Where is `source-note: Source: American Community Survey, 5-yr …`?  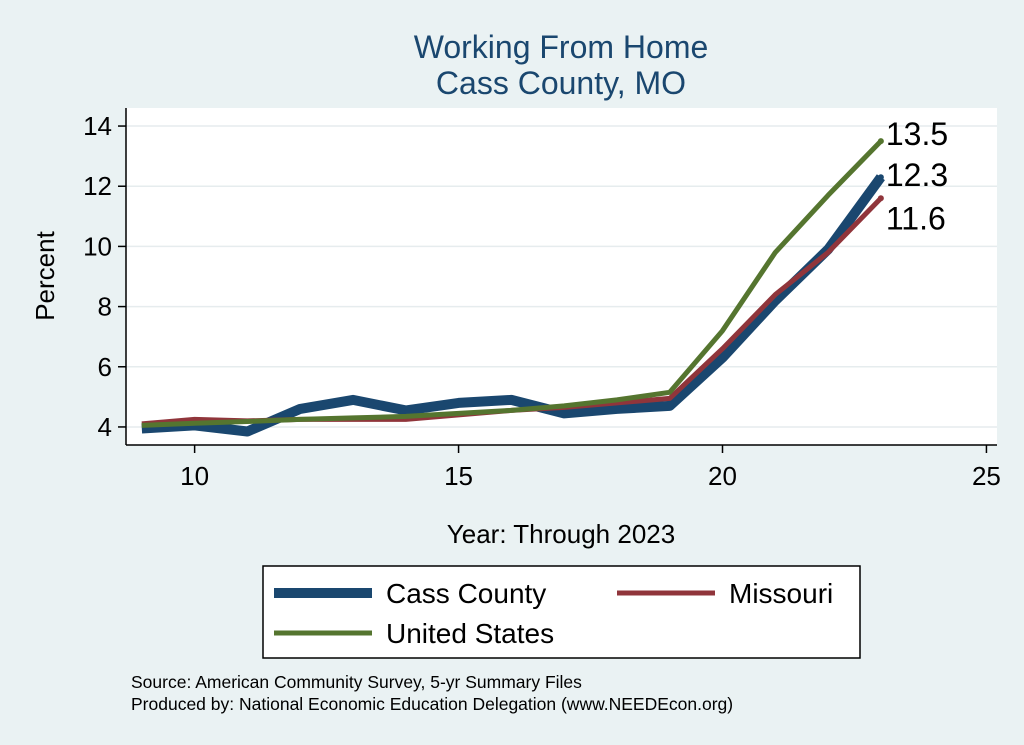 source-note: Source: American Community Survey, 5-yr … is located at coordinates (356, 682).